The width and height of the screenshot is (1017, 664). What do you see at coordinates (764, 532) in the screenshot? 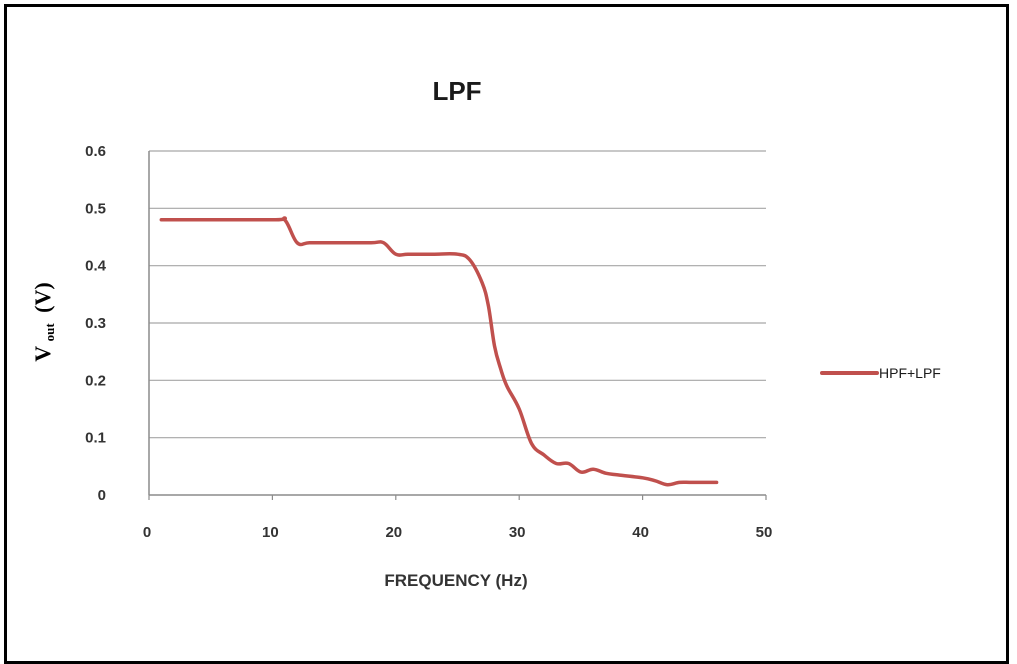
I see `x-tick-label: 50` at bounding box center [764, 532].